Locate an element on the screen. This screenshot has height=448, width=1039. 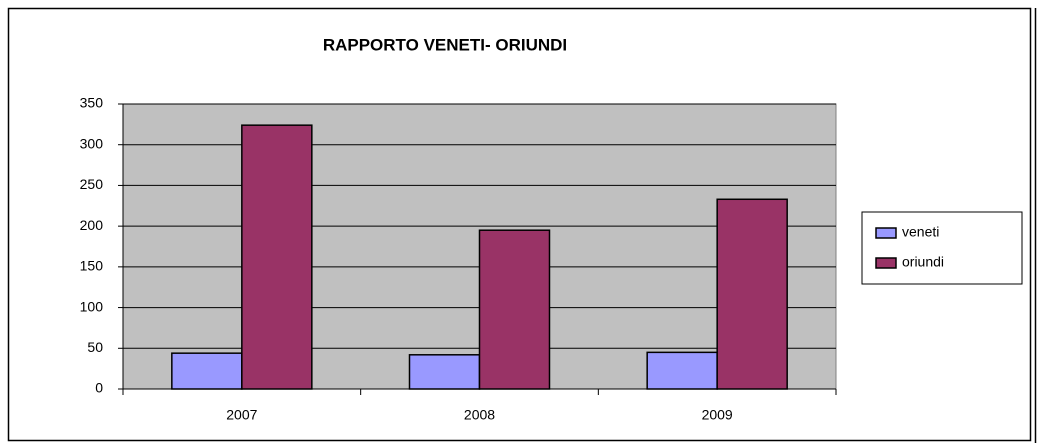
x-tick-label: 2008 is located at coordinates (479, 415).